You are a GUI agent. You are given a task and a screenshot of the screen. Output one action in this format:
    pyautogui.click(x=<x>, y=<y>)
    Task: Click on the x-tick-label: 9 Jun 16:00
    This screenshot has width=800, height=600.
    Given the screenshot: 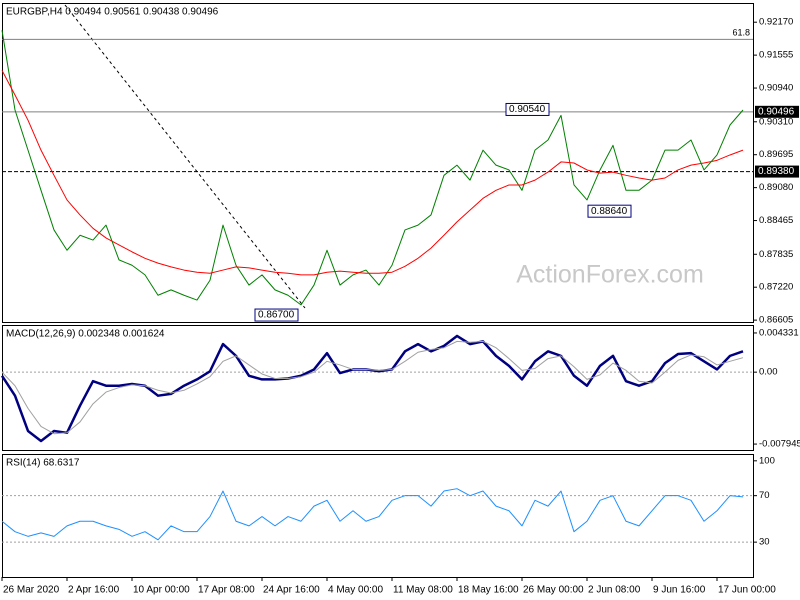 What is the action you would take?
    pyautogui.click(x=679, y=590)
    